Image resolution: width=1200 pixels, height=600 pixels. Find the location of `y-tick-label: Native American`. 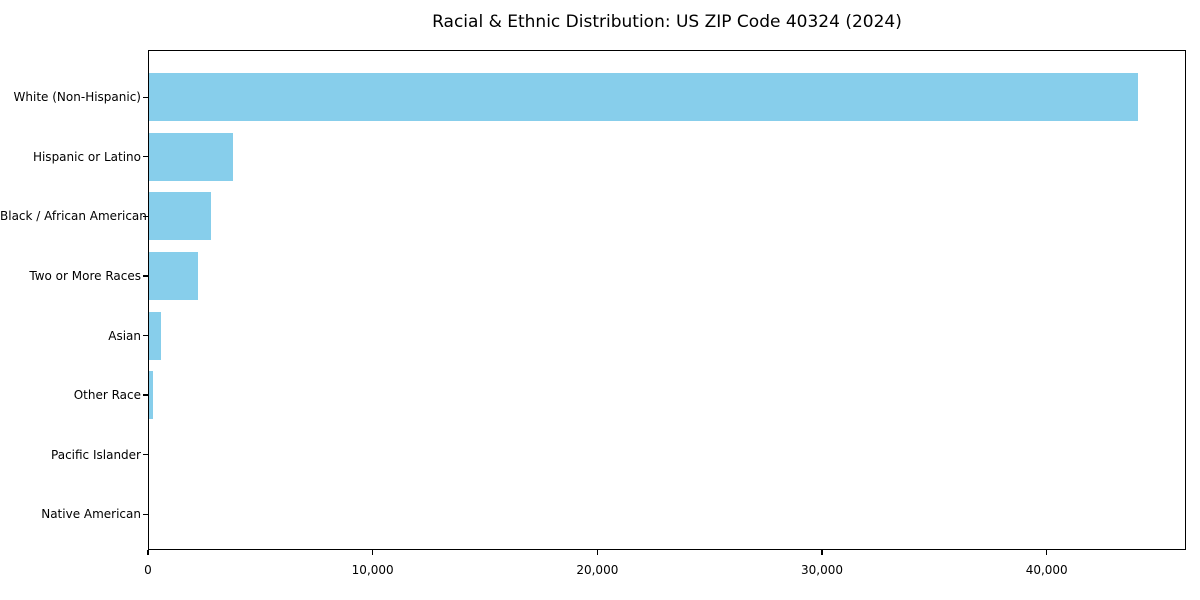

y-tick-label: Native American is located at coordinates (91, 514).